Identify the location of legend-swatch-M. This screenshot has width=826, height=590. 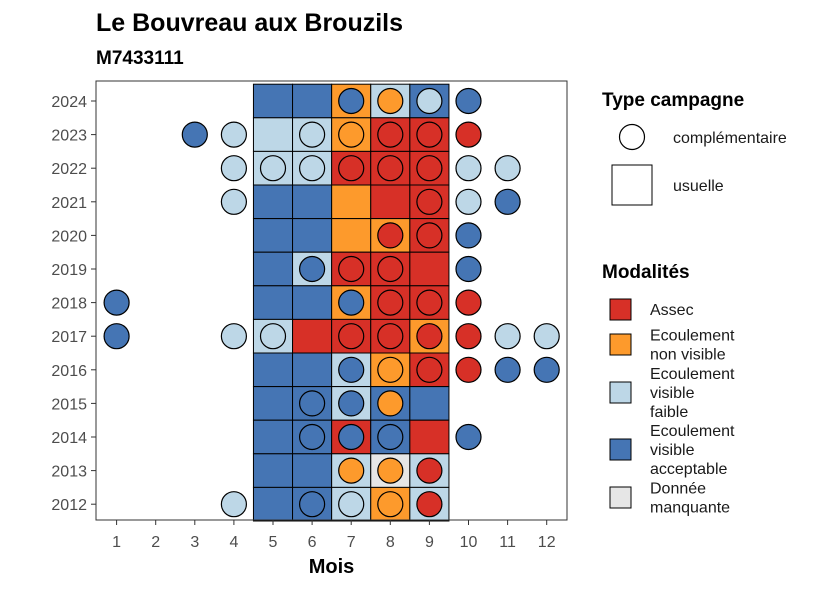
(620, 497).